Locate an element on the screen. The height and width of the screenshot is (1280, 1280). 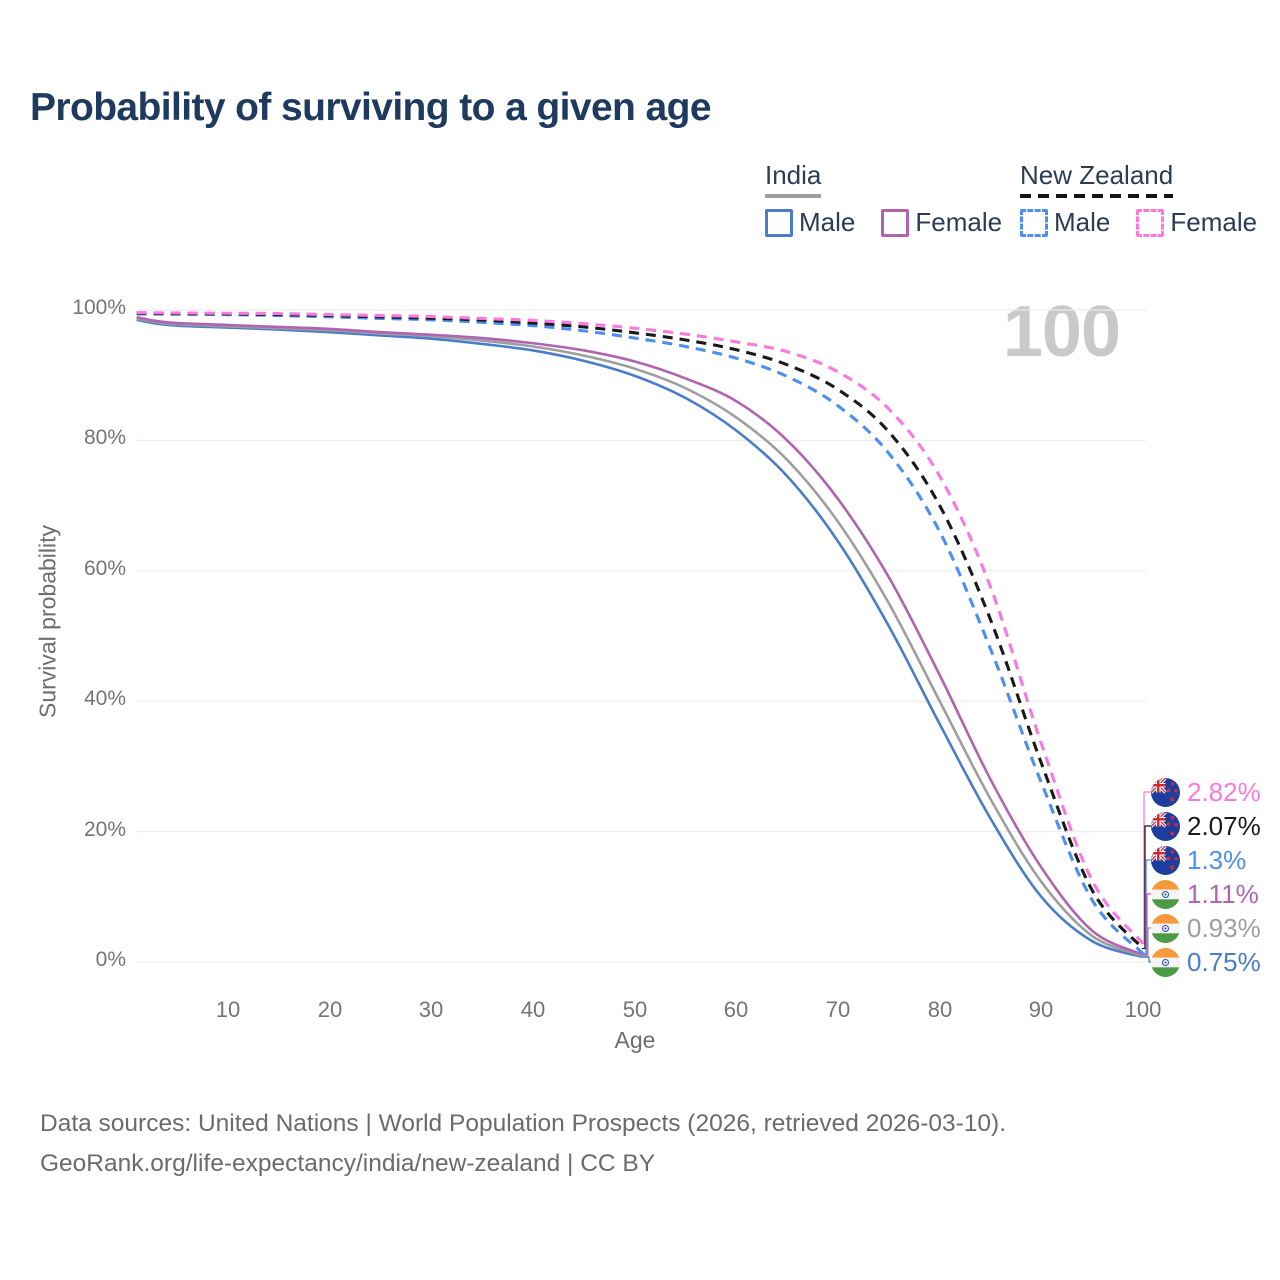
legend-nz-female: Female is located at coordinates (1196, 222).